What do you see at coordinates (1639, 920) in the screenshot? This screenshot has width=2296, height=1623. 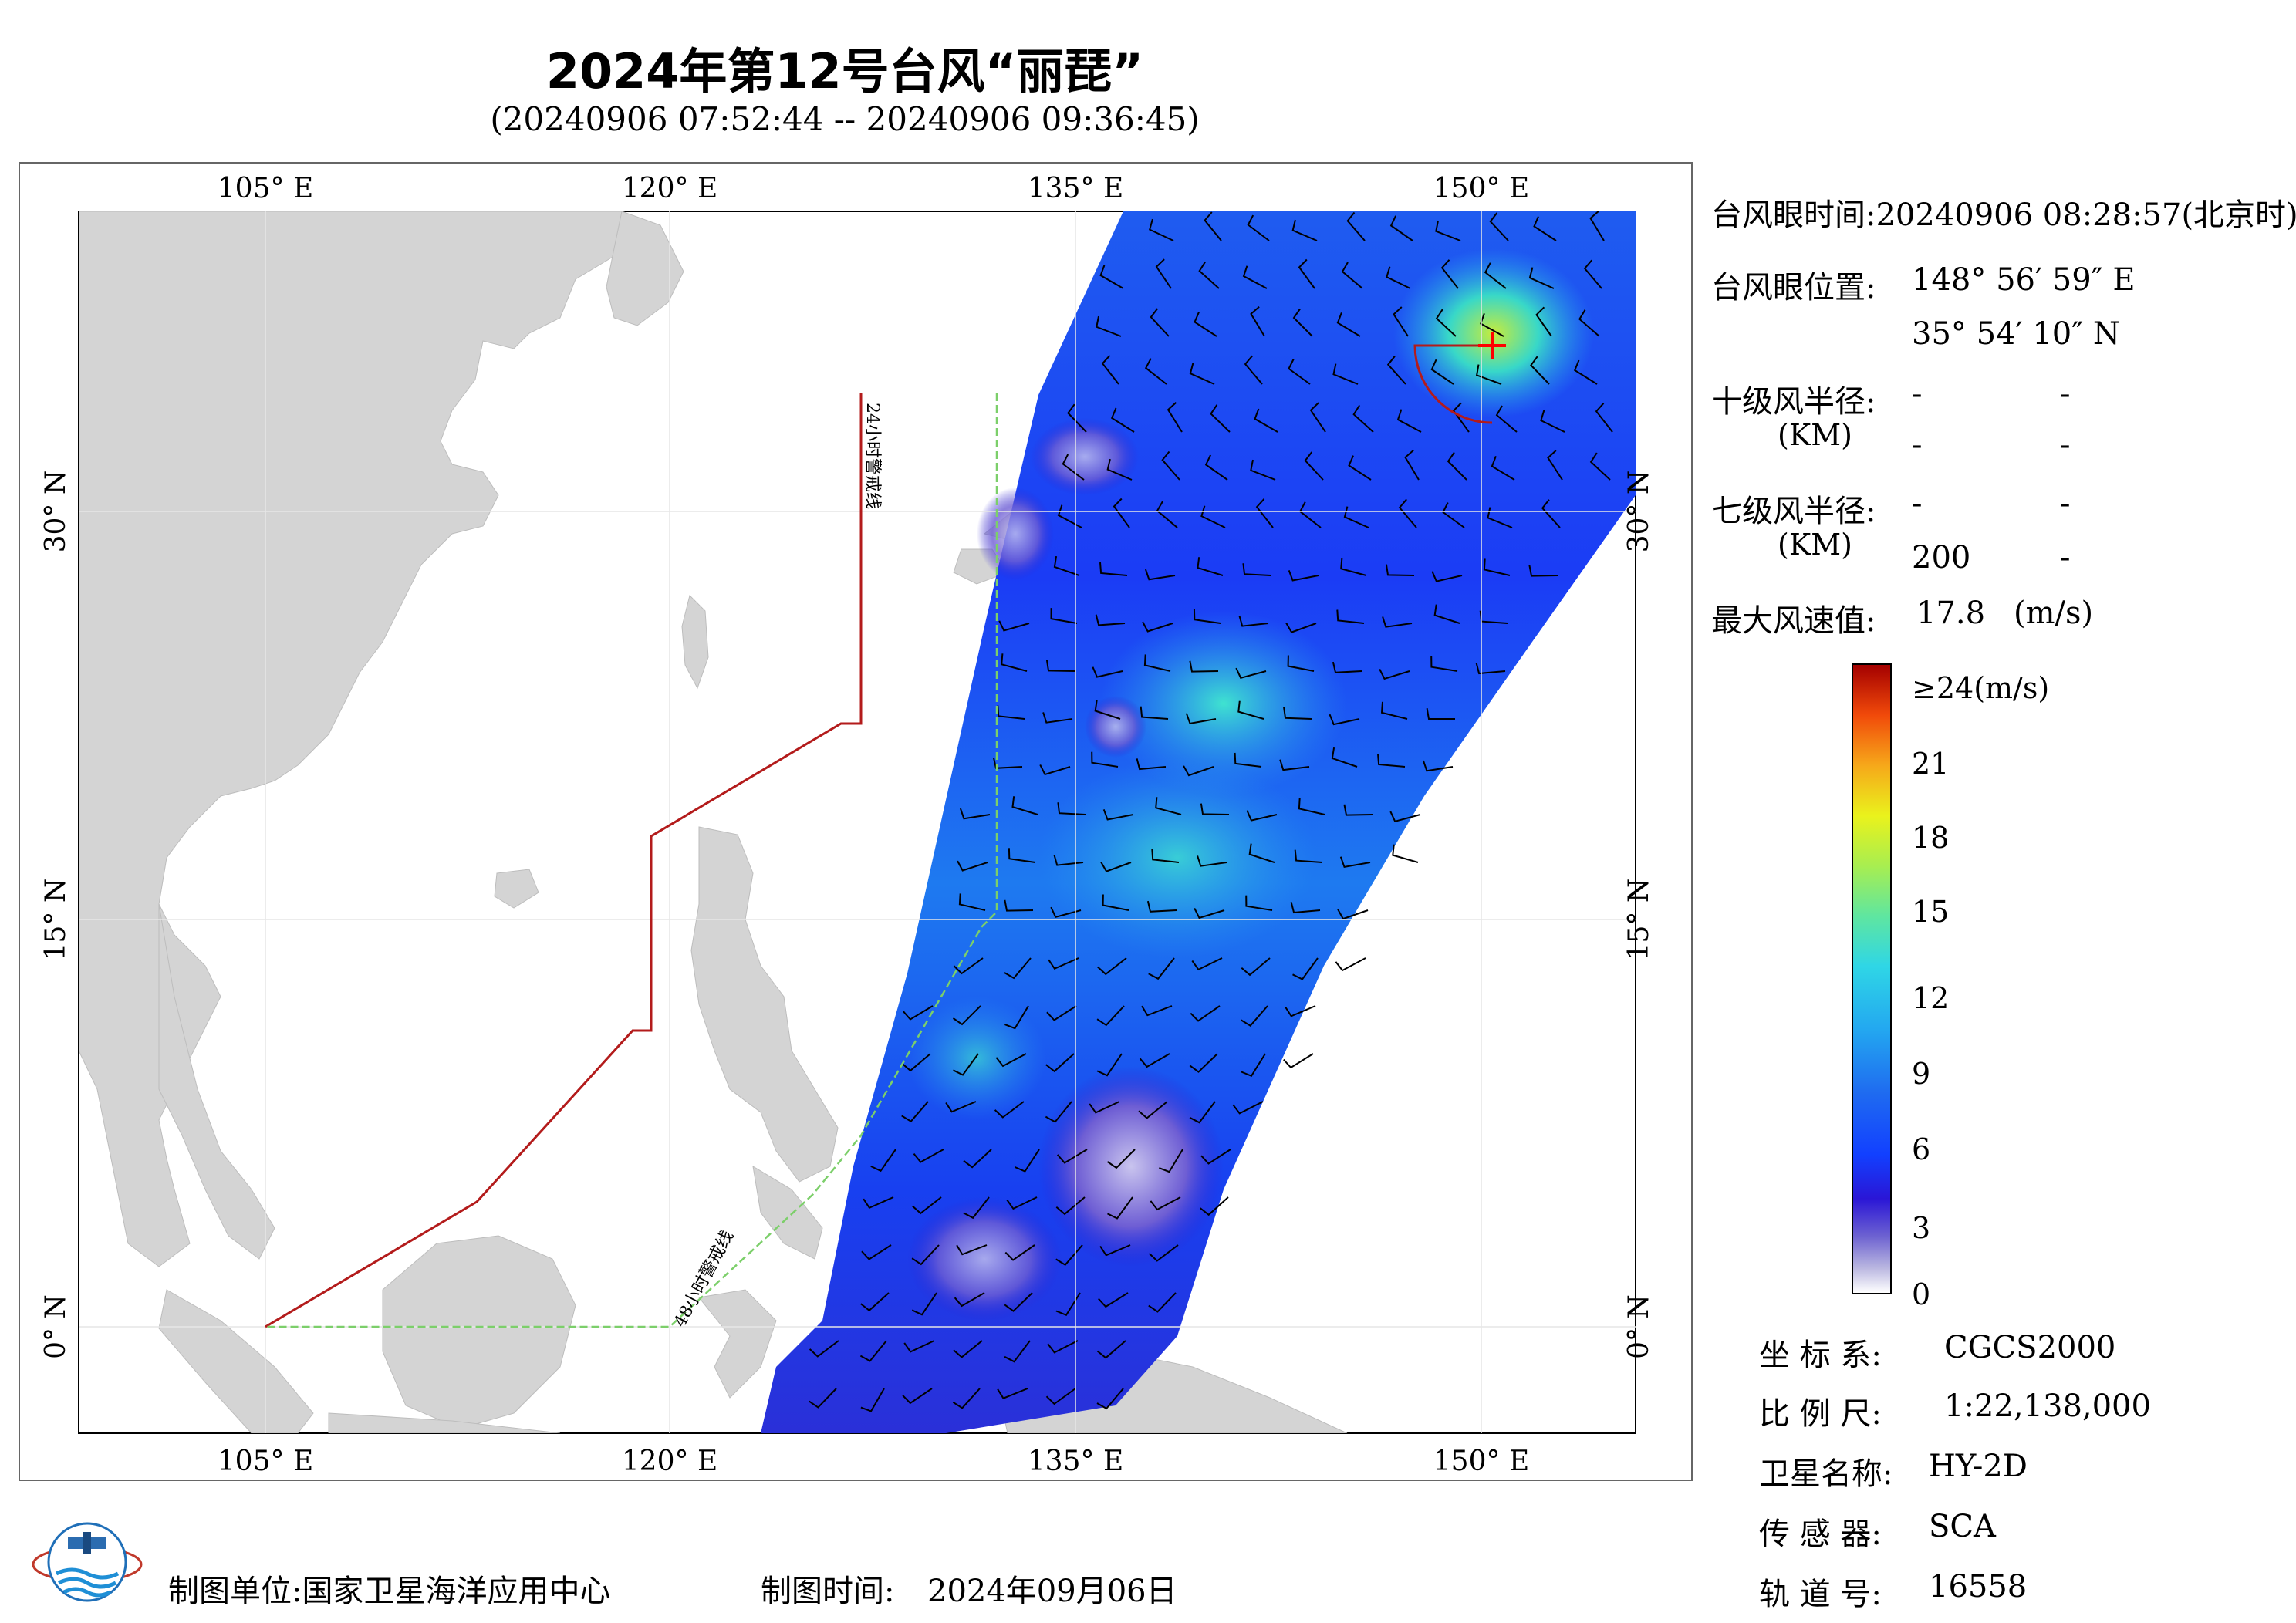 I see `lat-label-right-15: 15° N` at bounding box center [1639, 920].